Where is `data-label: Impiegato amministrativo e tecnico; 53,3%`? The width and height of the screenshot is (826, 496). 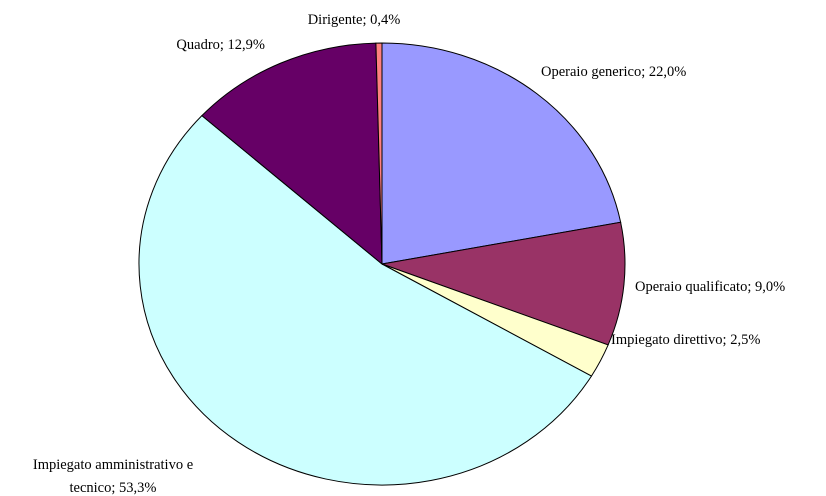 data-label: Impiegato amministrativo e tecnico; 53,3% is located at coordinates (113, 476).